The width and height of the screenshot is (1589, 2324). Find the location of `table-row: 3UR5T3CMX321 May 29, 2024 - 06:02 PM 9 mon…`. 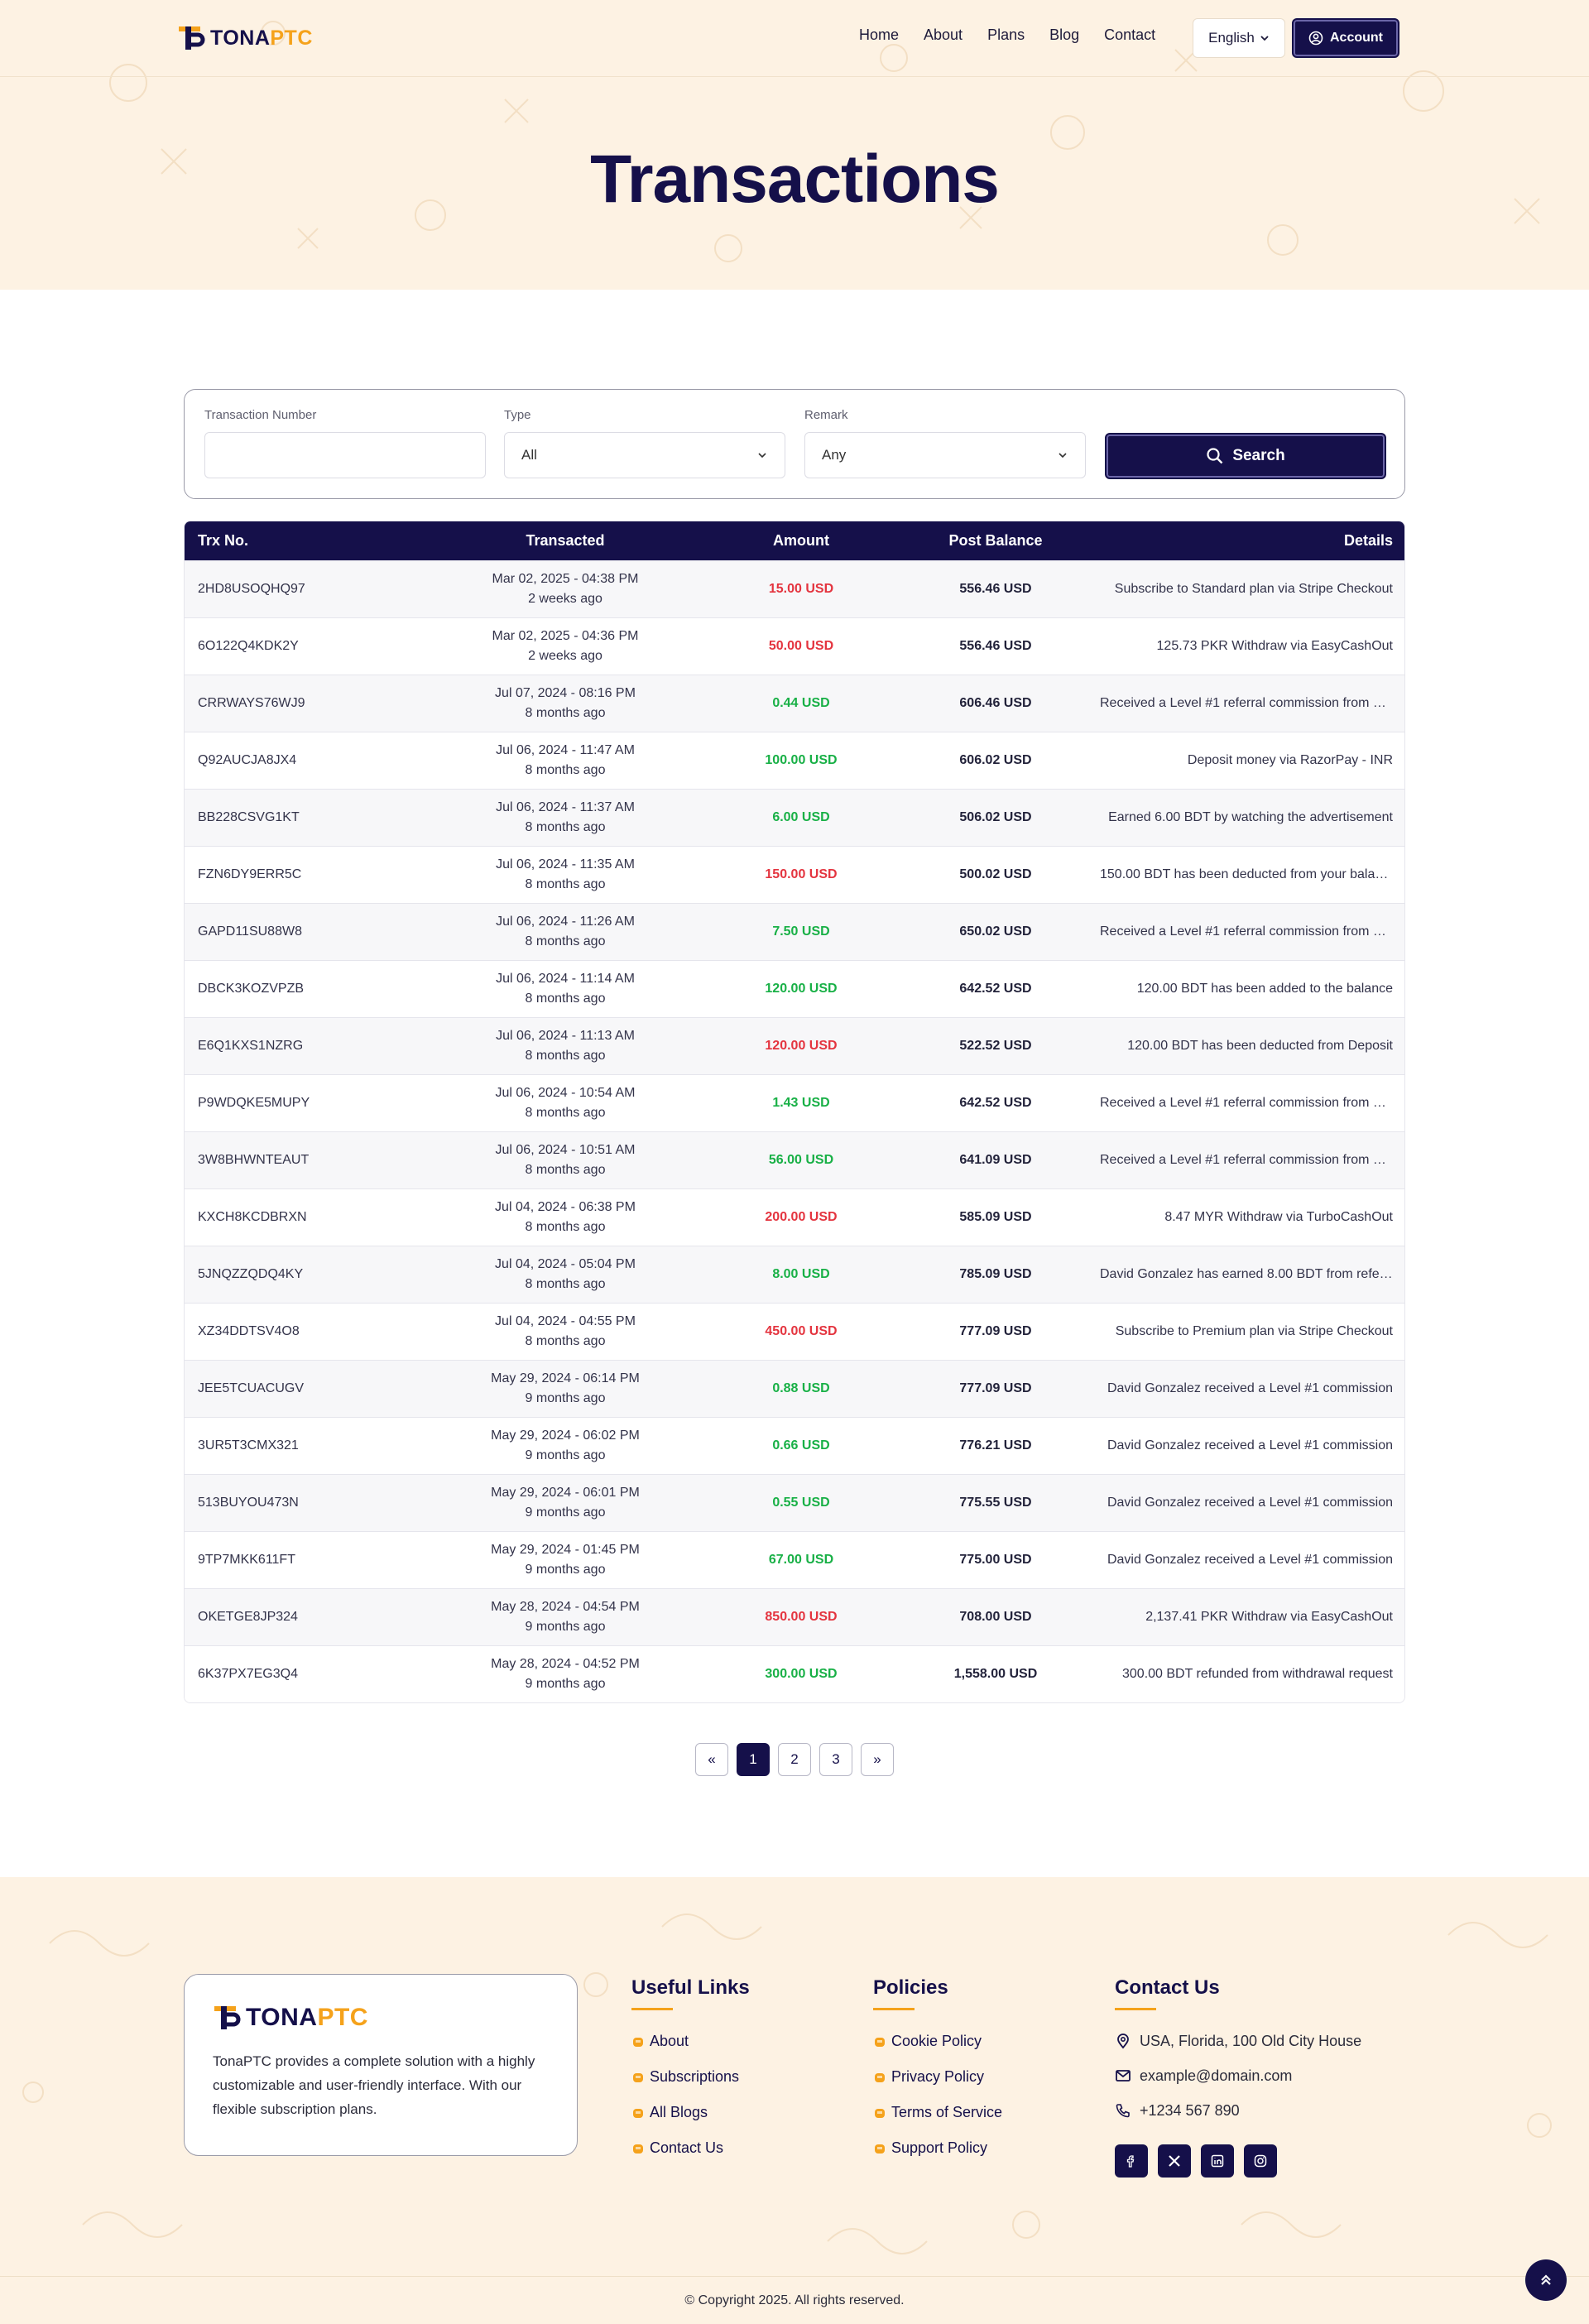

table-row: 3UR5T3CMX321 May 29, 2024 - 06:02 PM 9 mon… is located at coordinates (795, 1445).